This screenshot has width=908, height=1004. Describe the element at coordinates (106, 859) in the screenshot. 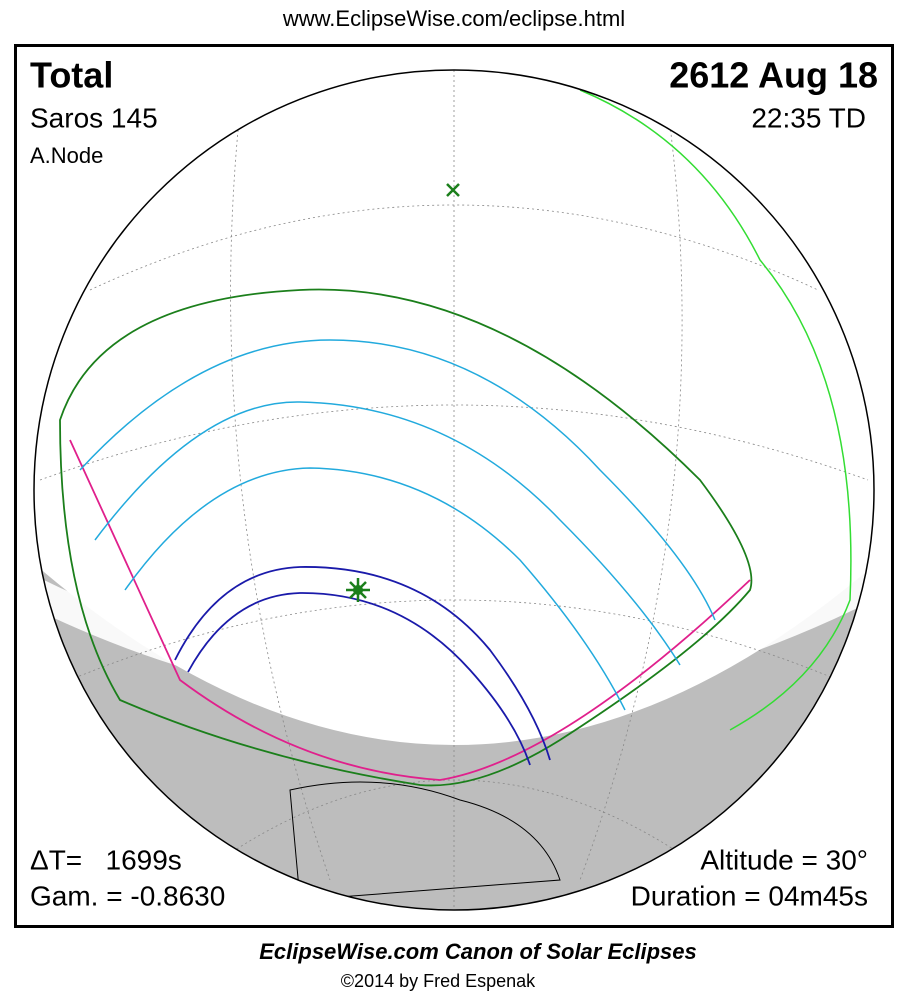

I see `delta-t: ΔT= 1699s` at that location.